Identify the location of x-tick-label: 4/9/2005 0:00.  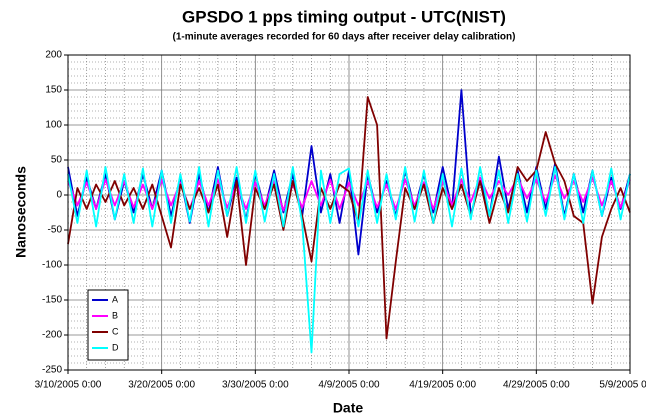
(349, 385).